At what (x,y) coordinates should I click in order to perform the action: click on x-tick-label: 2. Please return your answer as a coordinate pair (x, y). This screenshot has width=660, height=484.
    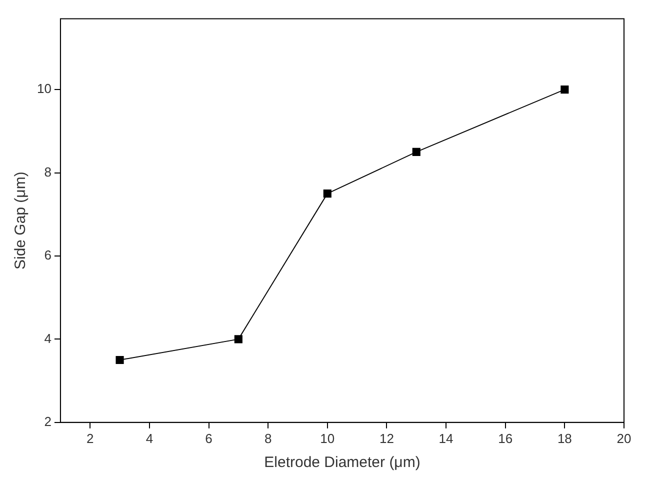
    Looking at the image, I should click on (90, 438).